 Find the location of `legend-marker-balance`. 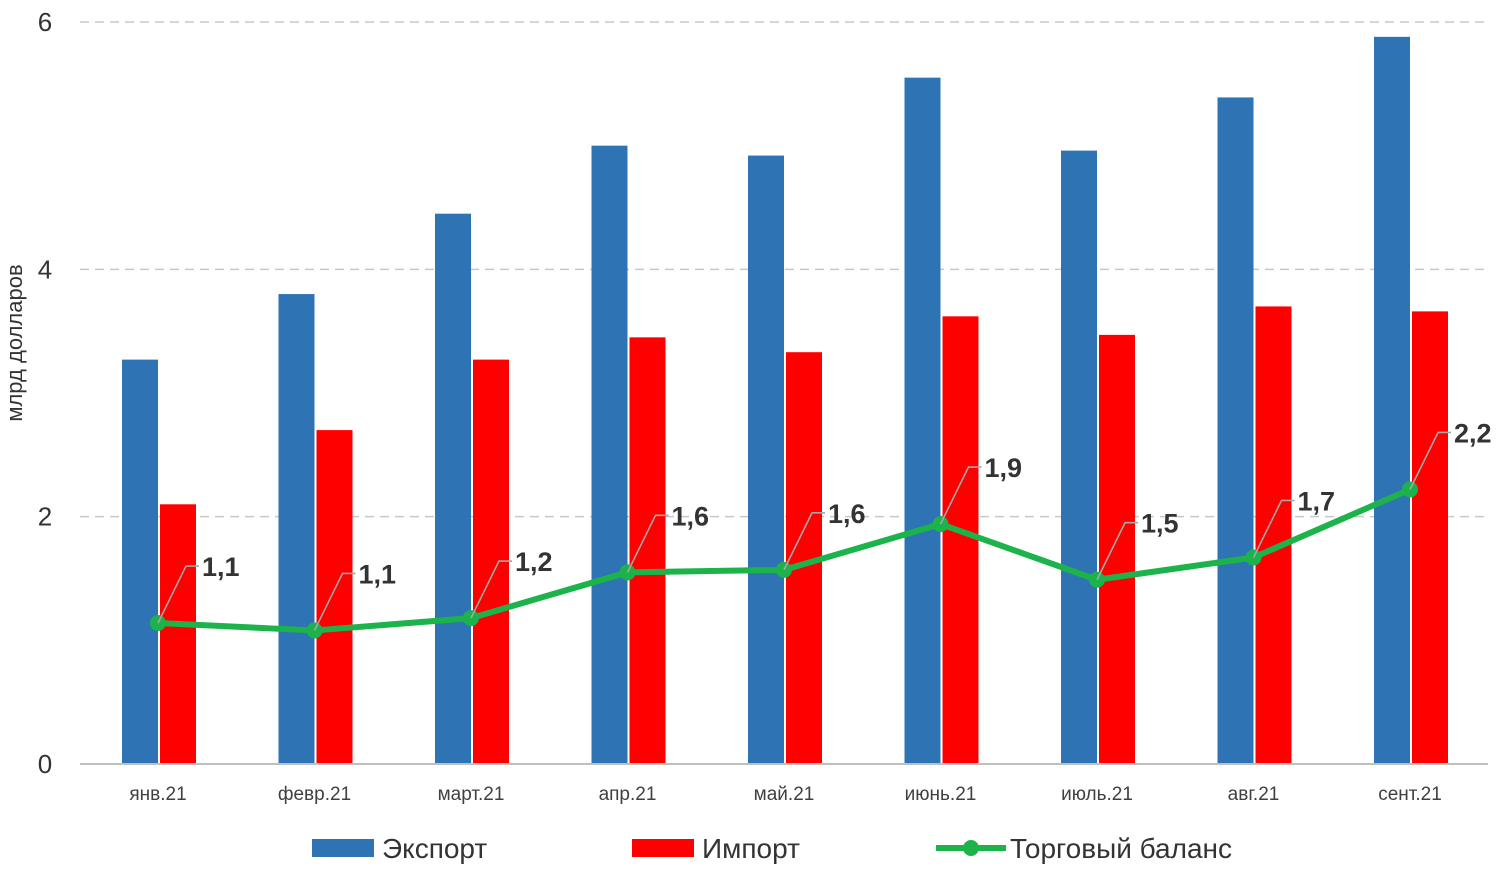

legend-marker-balance is located at coordinates (971, 848).